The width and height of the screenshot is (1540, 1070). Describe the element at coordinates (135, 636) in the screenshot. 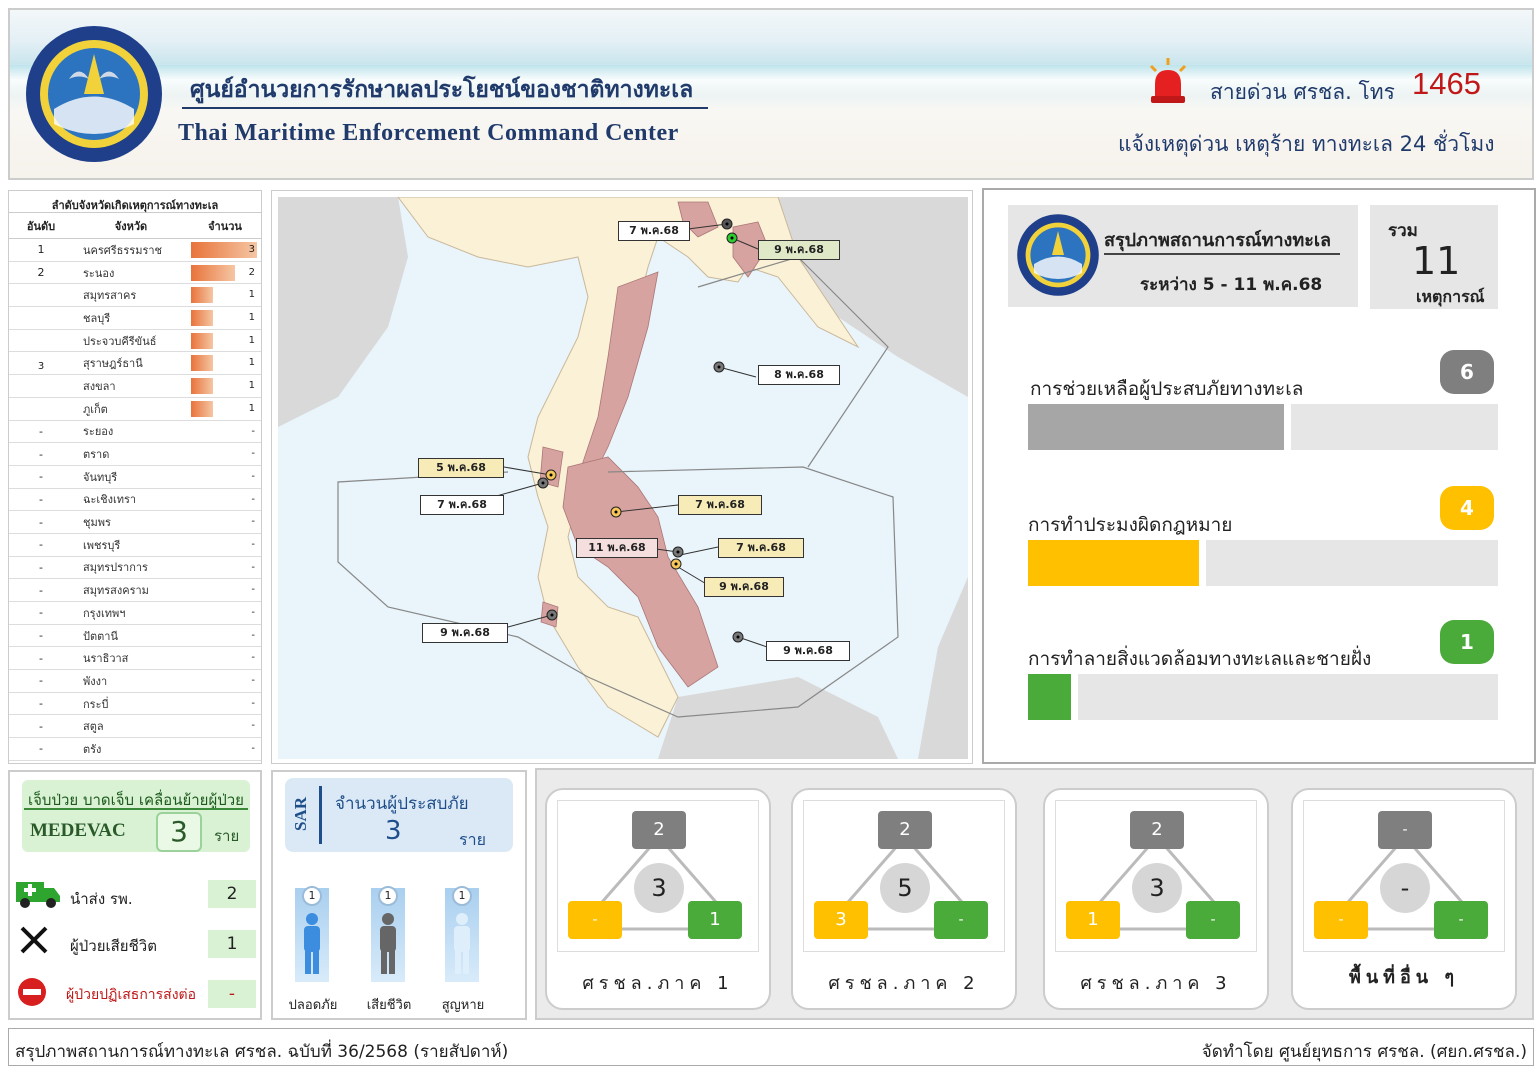

I see `ranking-row: - ปัตตานี -` at that location.